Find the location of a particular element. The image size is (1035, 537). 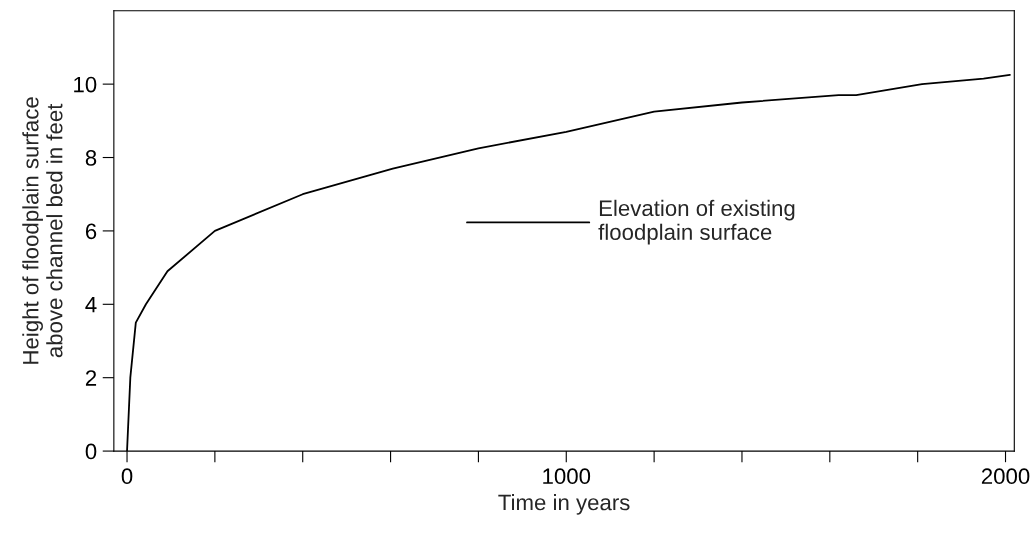

y-tick-label: 2 is located at coordinates (91, 378).